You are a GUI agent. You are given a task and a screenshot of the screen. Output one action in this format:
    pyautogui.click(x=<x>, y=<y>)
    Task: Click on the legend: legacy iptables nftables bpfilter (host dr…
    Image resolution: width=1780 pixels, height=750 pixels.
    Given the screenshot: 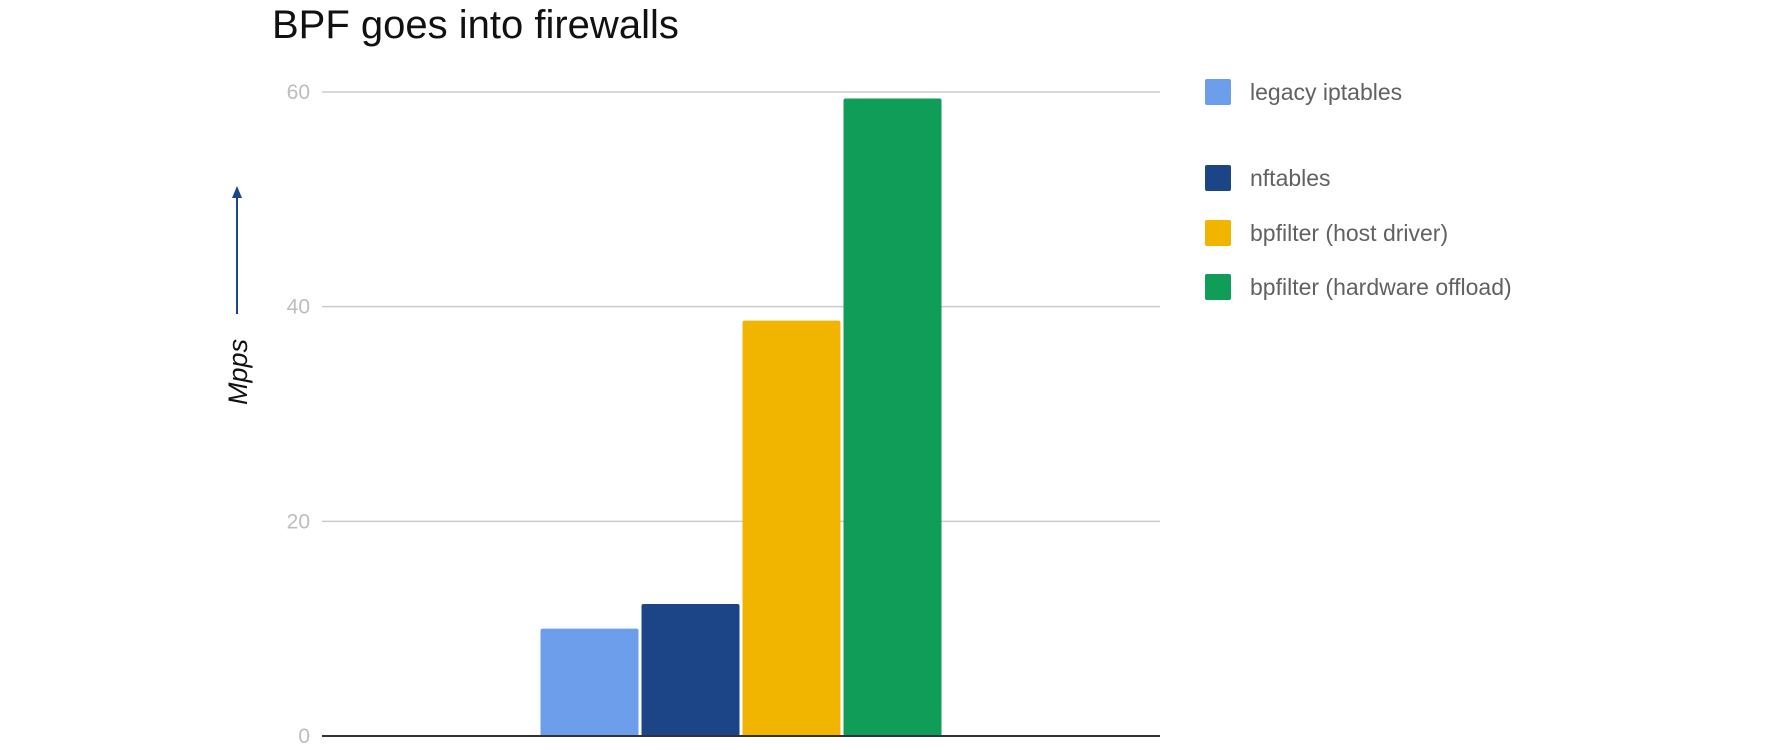 What is the action you would take?
    pyautogui.click(x=1358, y=189)
    